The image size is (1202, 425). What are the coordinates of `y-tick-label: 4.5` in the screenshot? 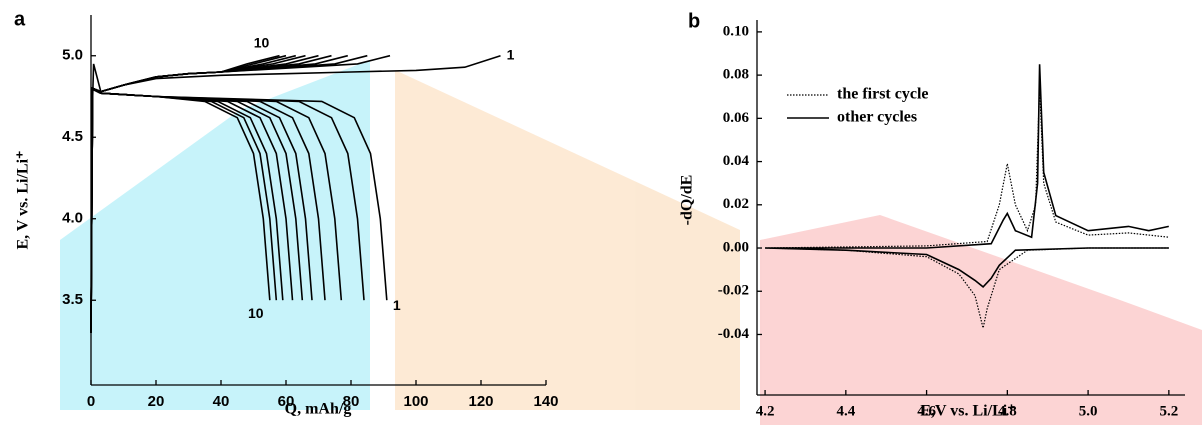 It's located at (72, 136).